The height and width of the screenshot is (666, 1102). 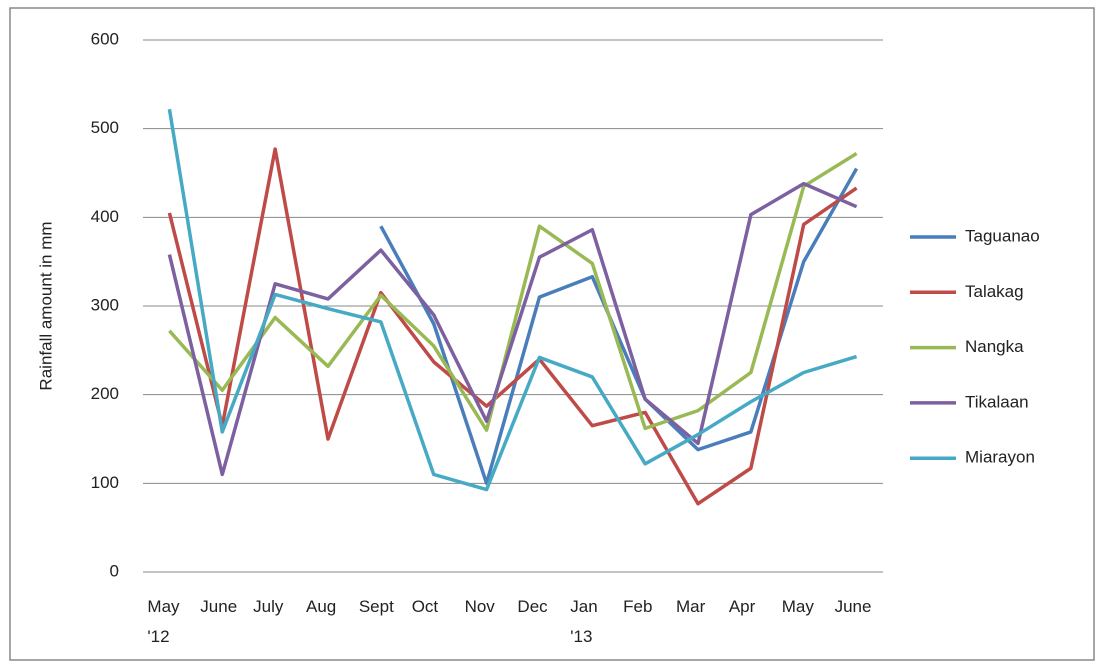 What do you see at coordinates (742, 606) in the screenshot?
I see `x-tick-label: Apr` at bounding box center [742, 606].